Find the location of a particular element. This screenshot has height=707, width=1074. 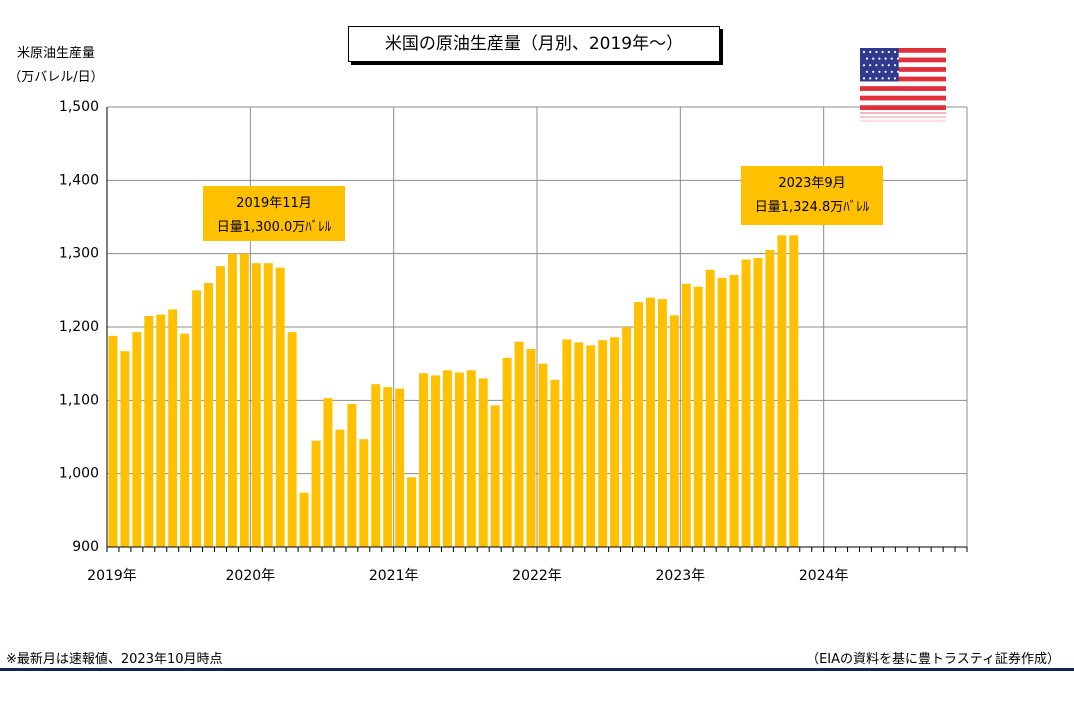

y-tick-label: 1,400 is located at coordinates (79, 180).